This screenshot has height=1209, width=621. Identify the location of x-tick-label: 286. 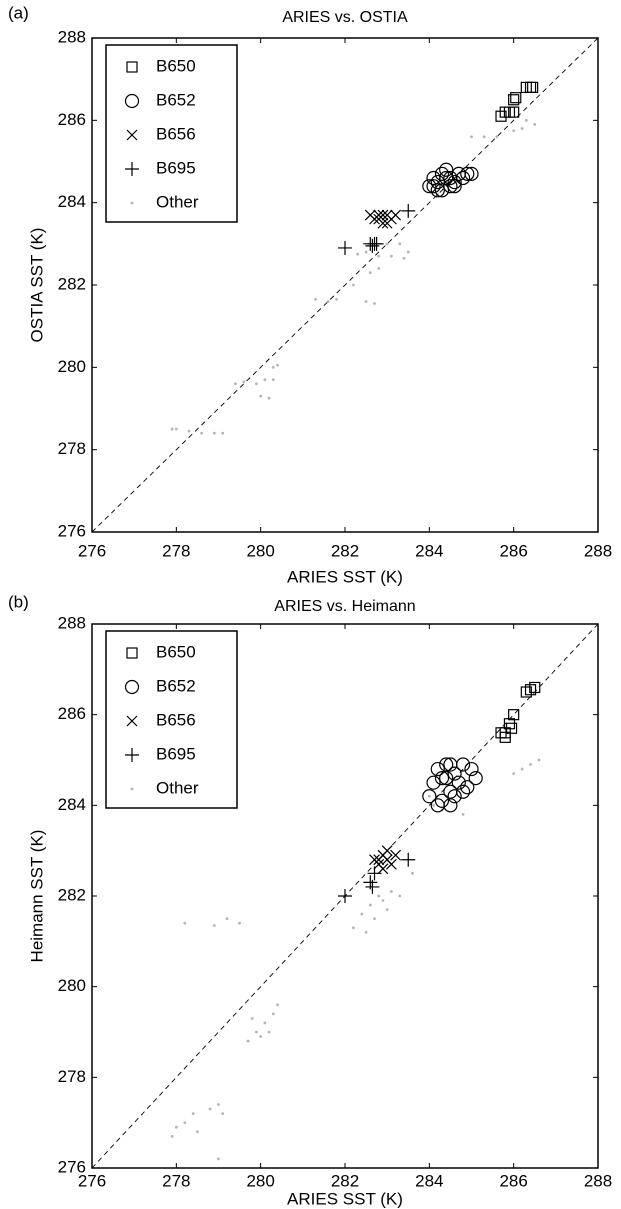
(513, 550).